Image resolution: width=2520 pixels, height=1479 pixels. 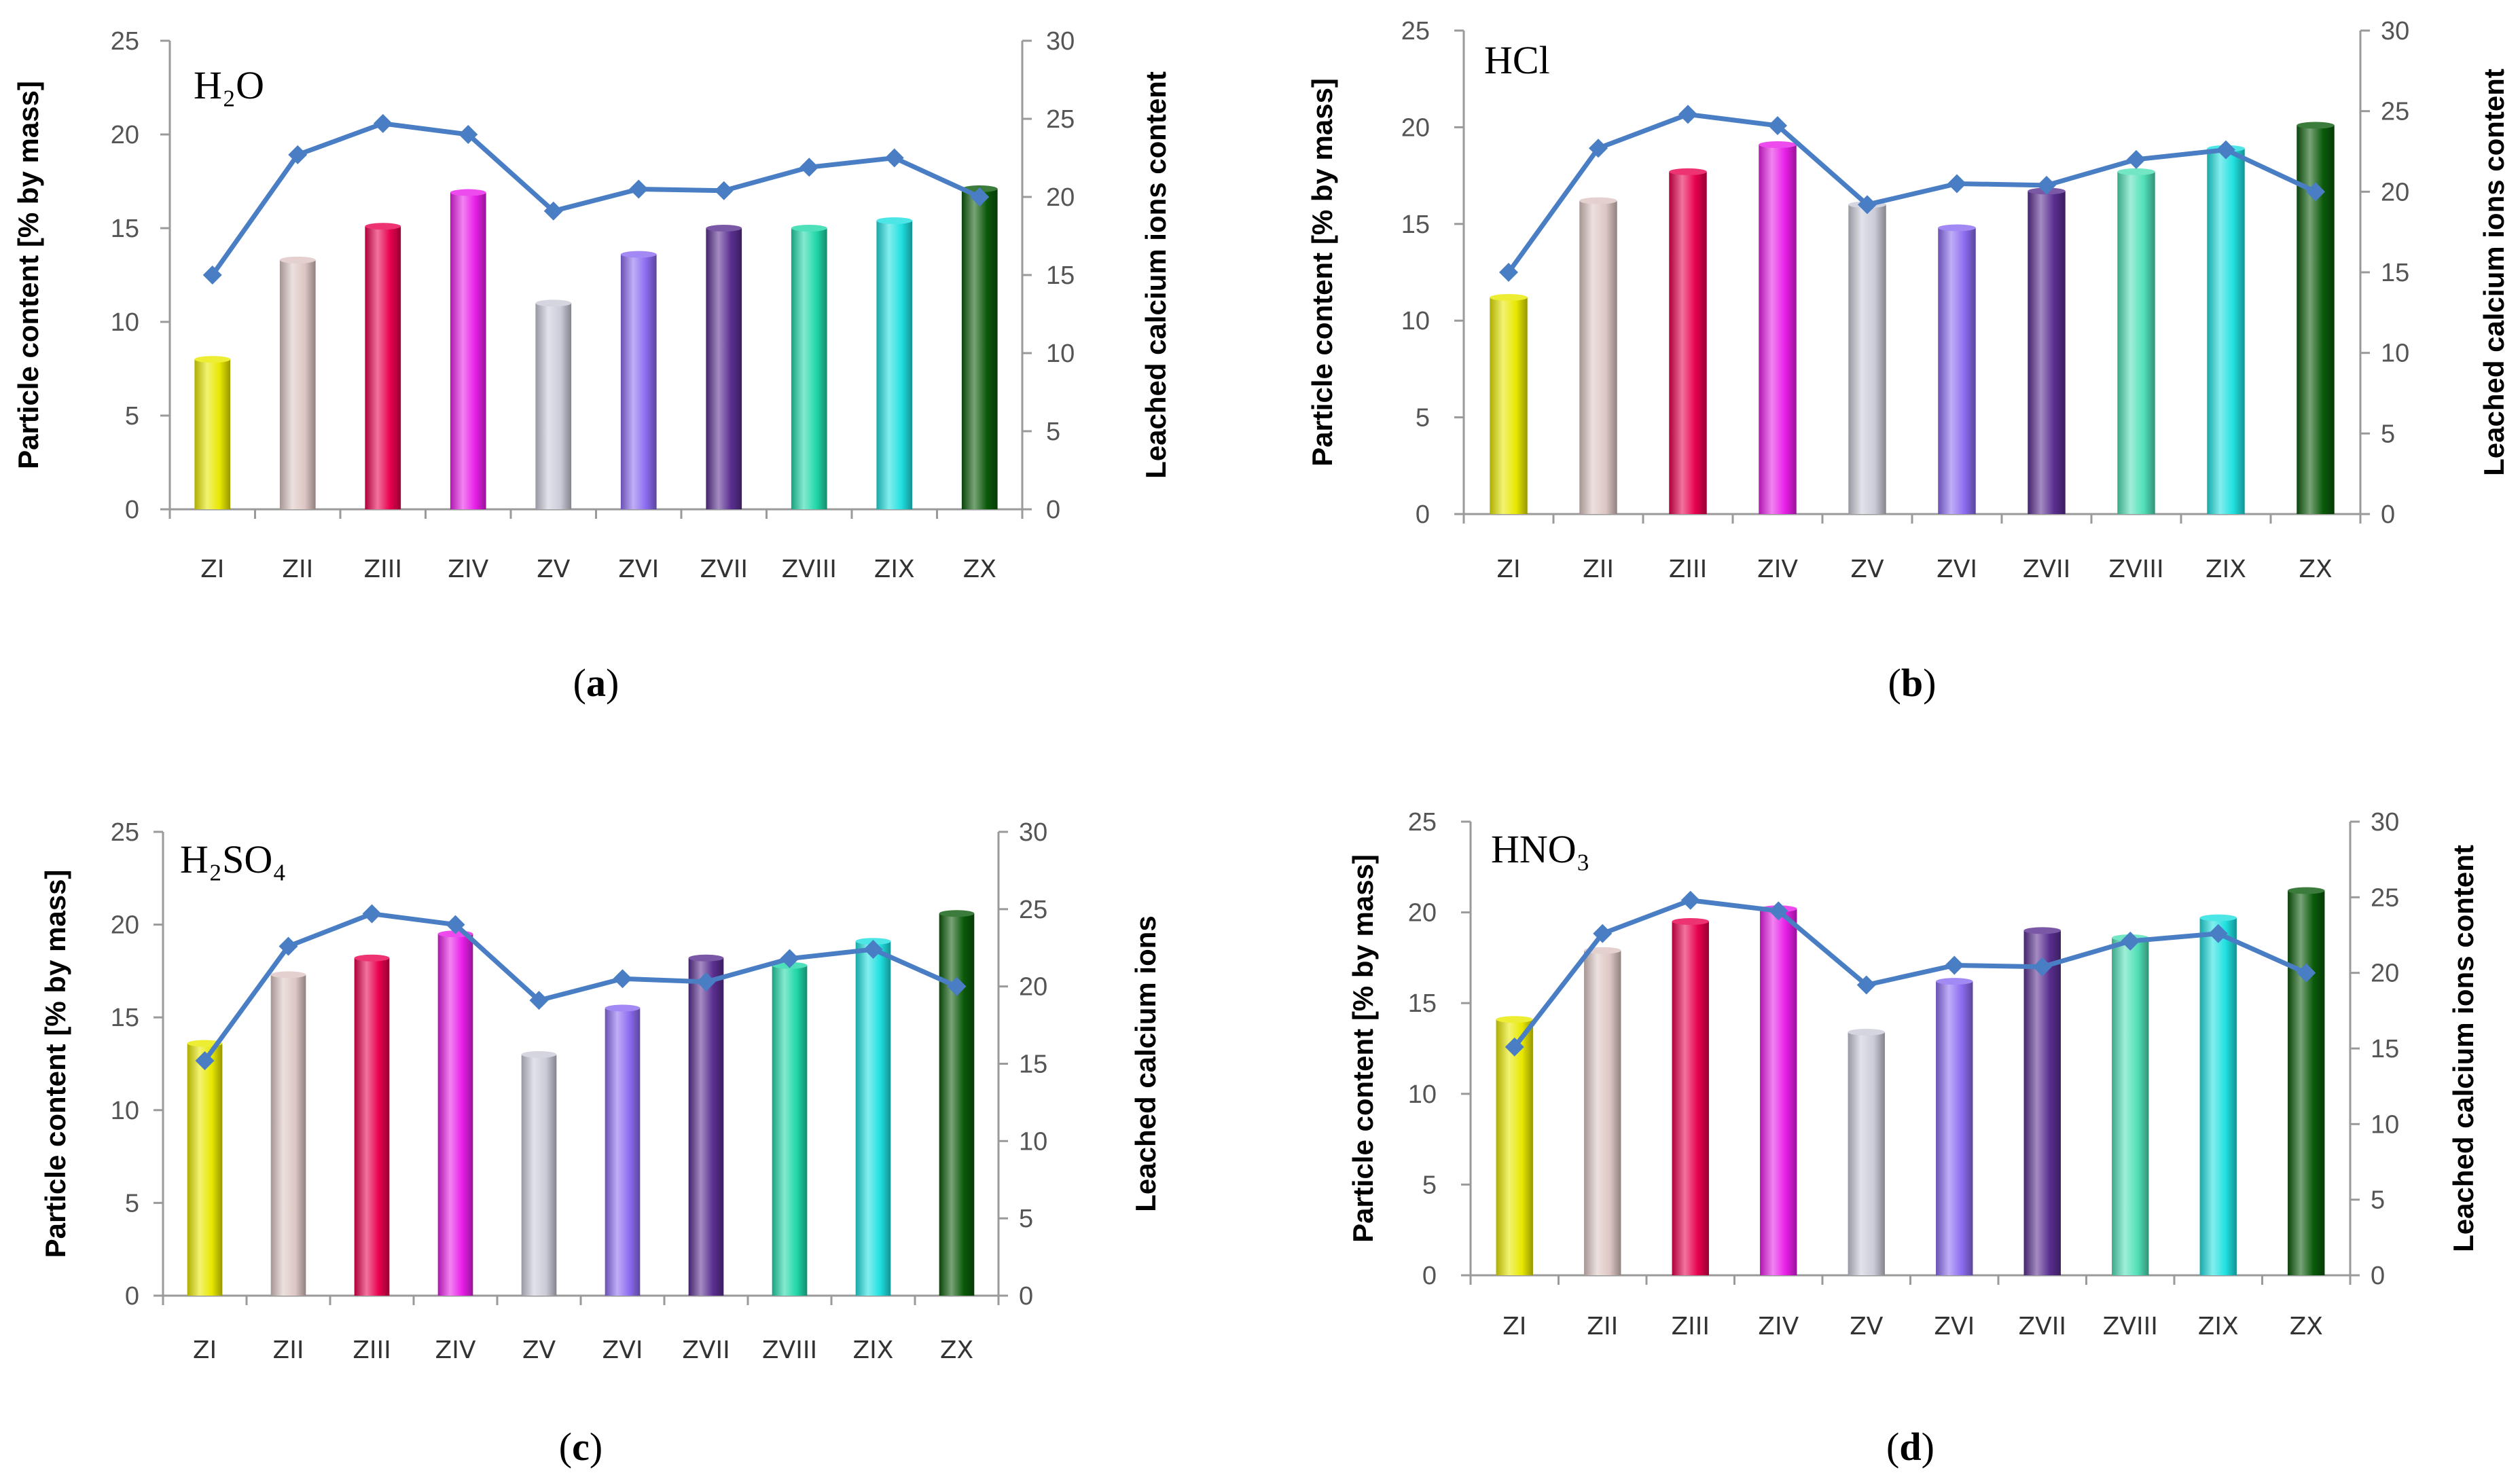 I want to click on x-tick-label: ZIX, so click(x=873, y=1350).